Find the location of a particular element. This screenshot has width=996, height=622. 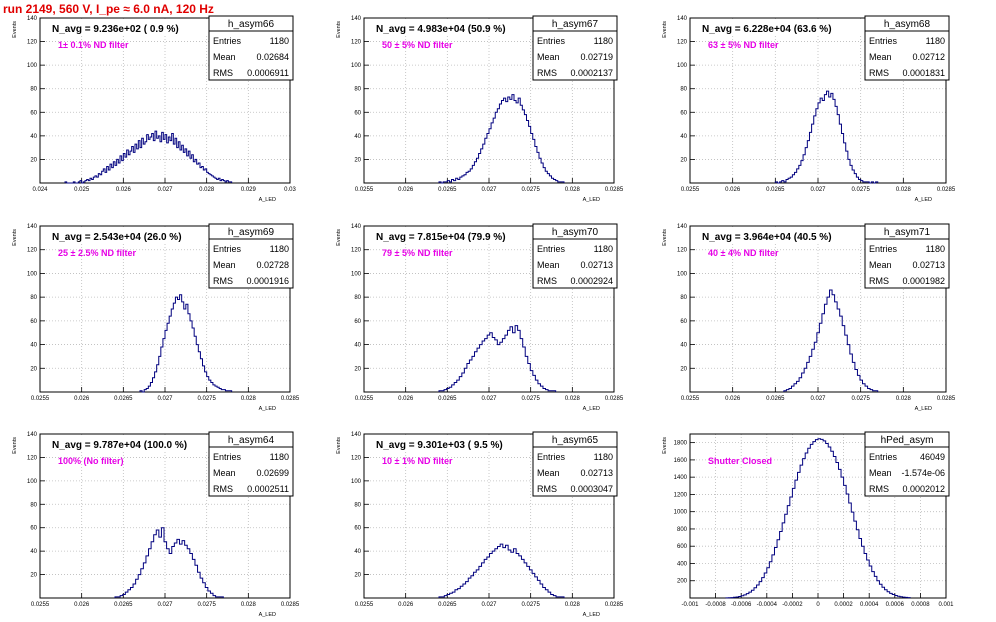

y-tick-label: 1400 is located at coordinates (681, 478).